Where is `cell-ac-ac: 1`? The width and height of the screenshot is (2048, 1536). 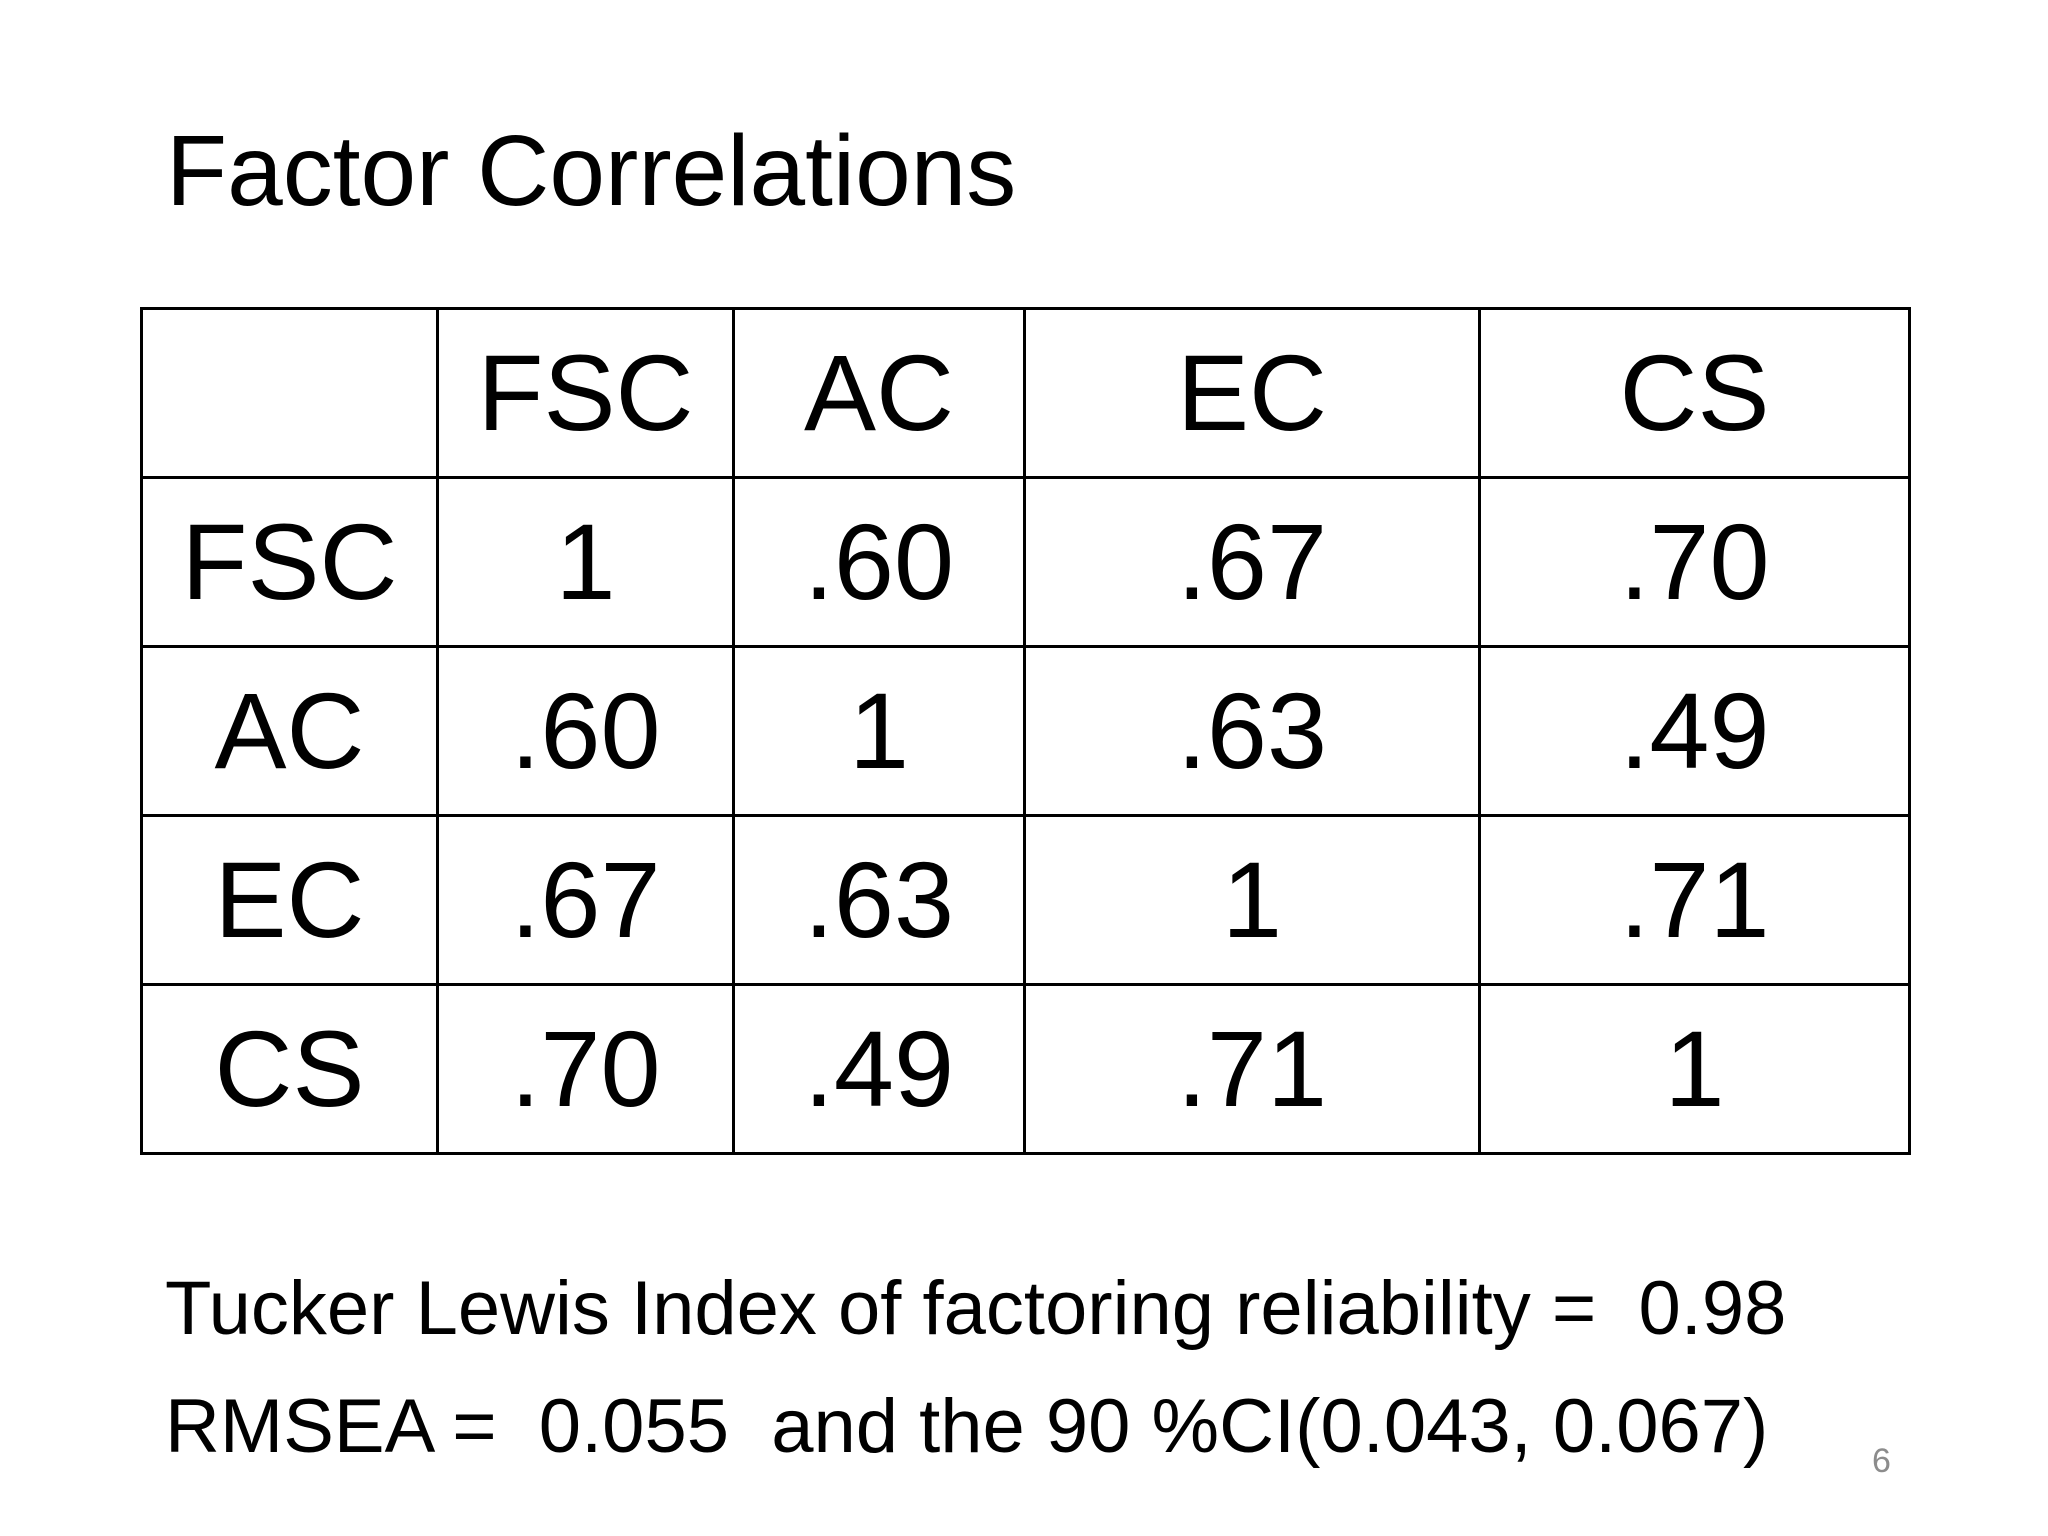
cell-ac-ac: 1 is located at coordinates (879, 731).